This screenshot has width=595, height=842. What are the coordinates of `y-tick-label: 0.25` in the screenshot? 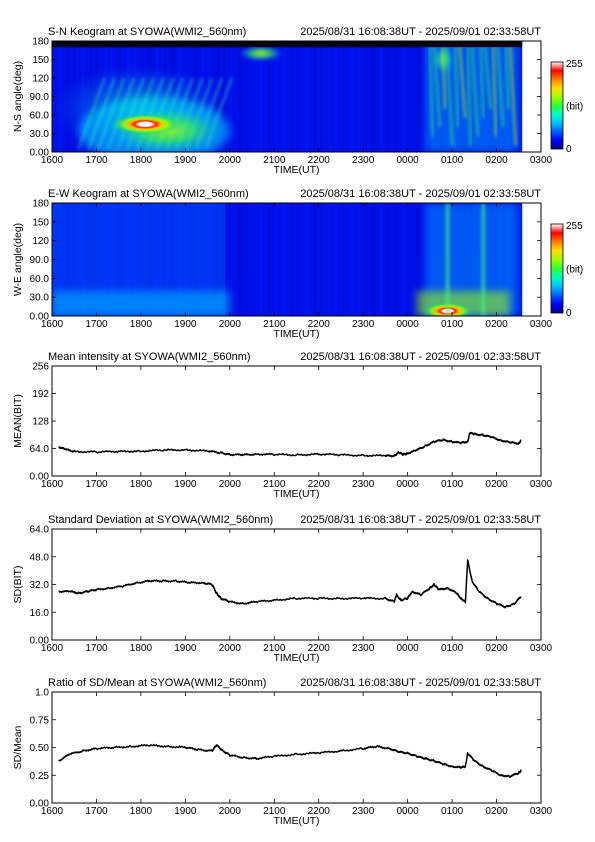 It's located at (40, 776).